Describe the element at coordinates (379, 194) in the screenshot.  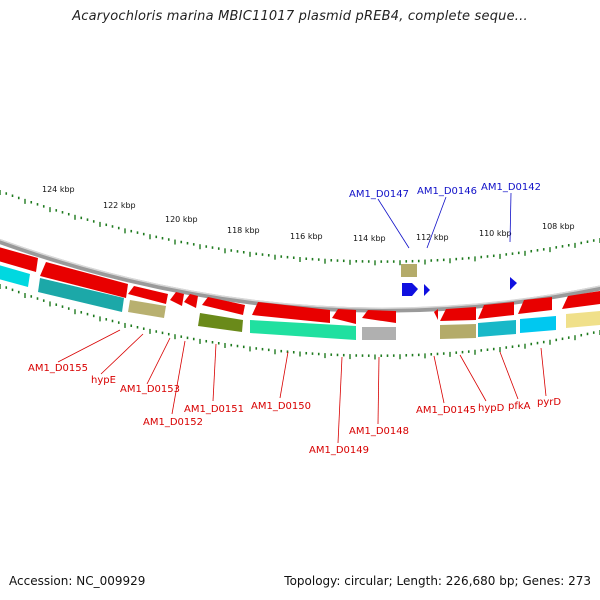
I see `gene-label: AM1_D0147` at that location.